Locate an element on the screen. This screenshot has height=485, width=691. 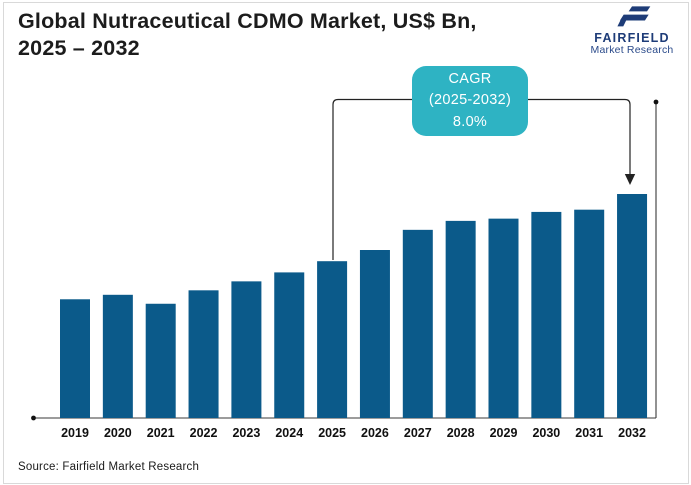
cagr-bracket-left-line is located at coordinates (372, 179).